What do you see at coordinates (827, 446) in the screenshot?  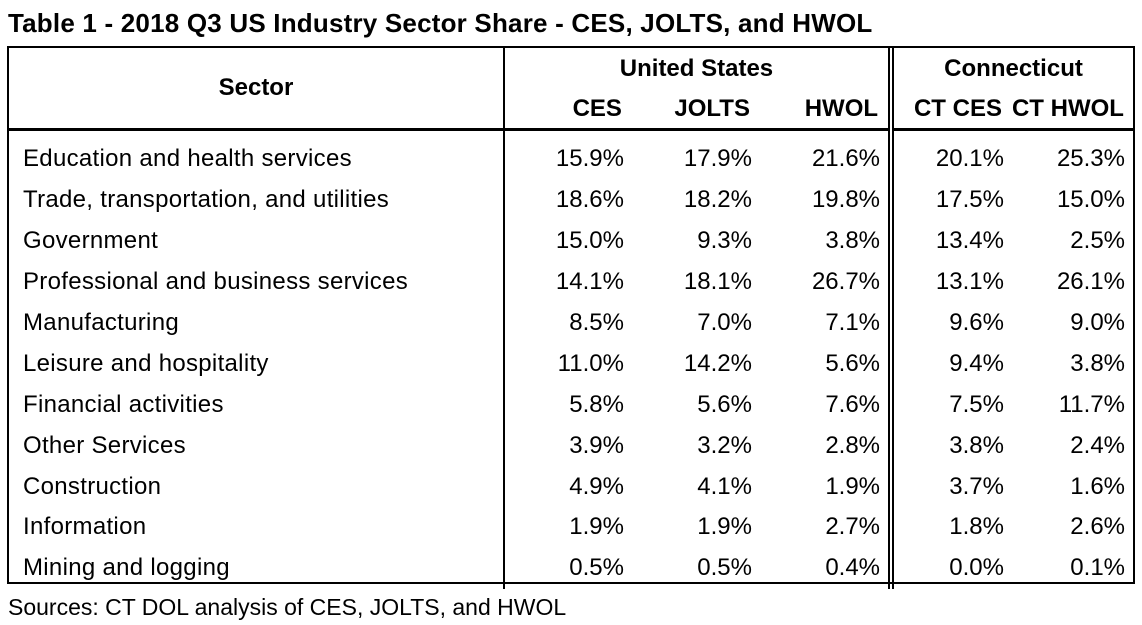 I see `hwol-cell: 2.8%` at bounding box center [827, 446].